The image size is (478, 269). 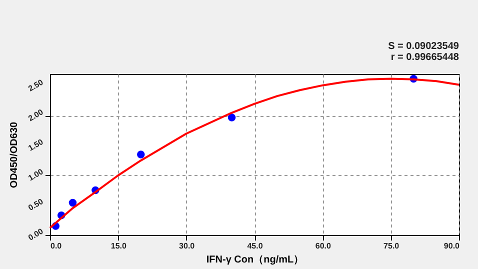 What do you see at coordinates (392, 246) in the screenshot?
I see `x-tick-label: 75.0` at bounding box center [392, 246].